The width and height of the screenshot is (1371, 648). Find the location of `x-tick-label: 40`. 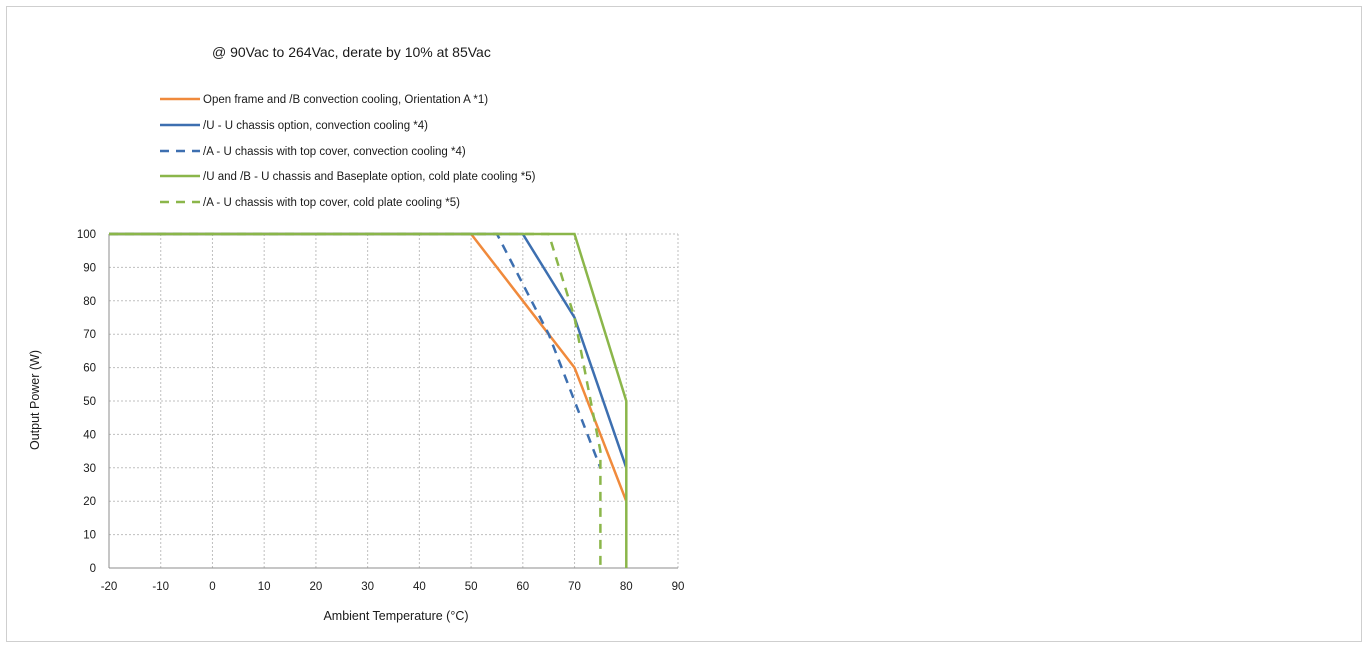

x-tick-label: 40 is located at coordinates (419, 587).